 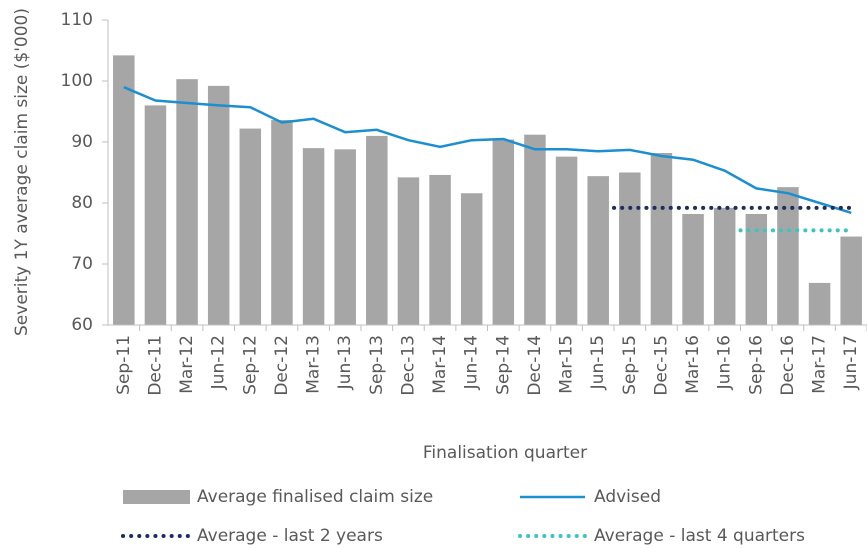 I want to click on y-tick-label: 90, so click(x=82, y=142).